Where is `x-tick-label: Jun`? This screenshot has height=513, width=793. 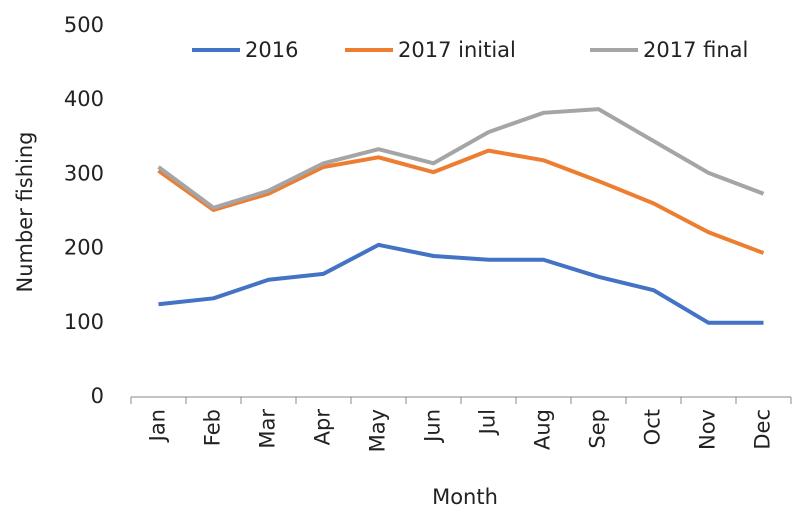 x-tick-label: Jun is located at coordinates (433, 426).